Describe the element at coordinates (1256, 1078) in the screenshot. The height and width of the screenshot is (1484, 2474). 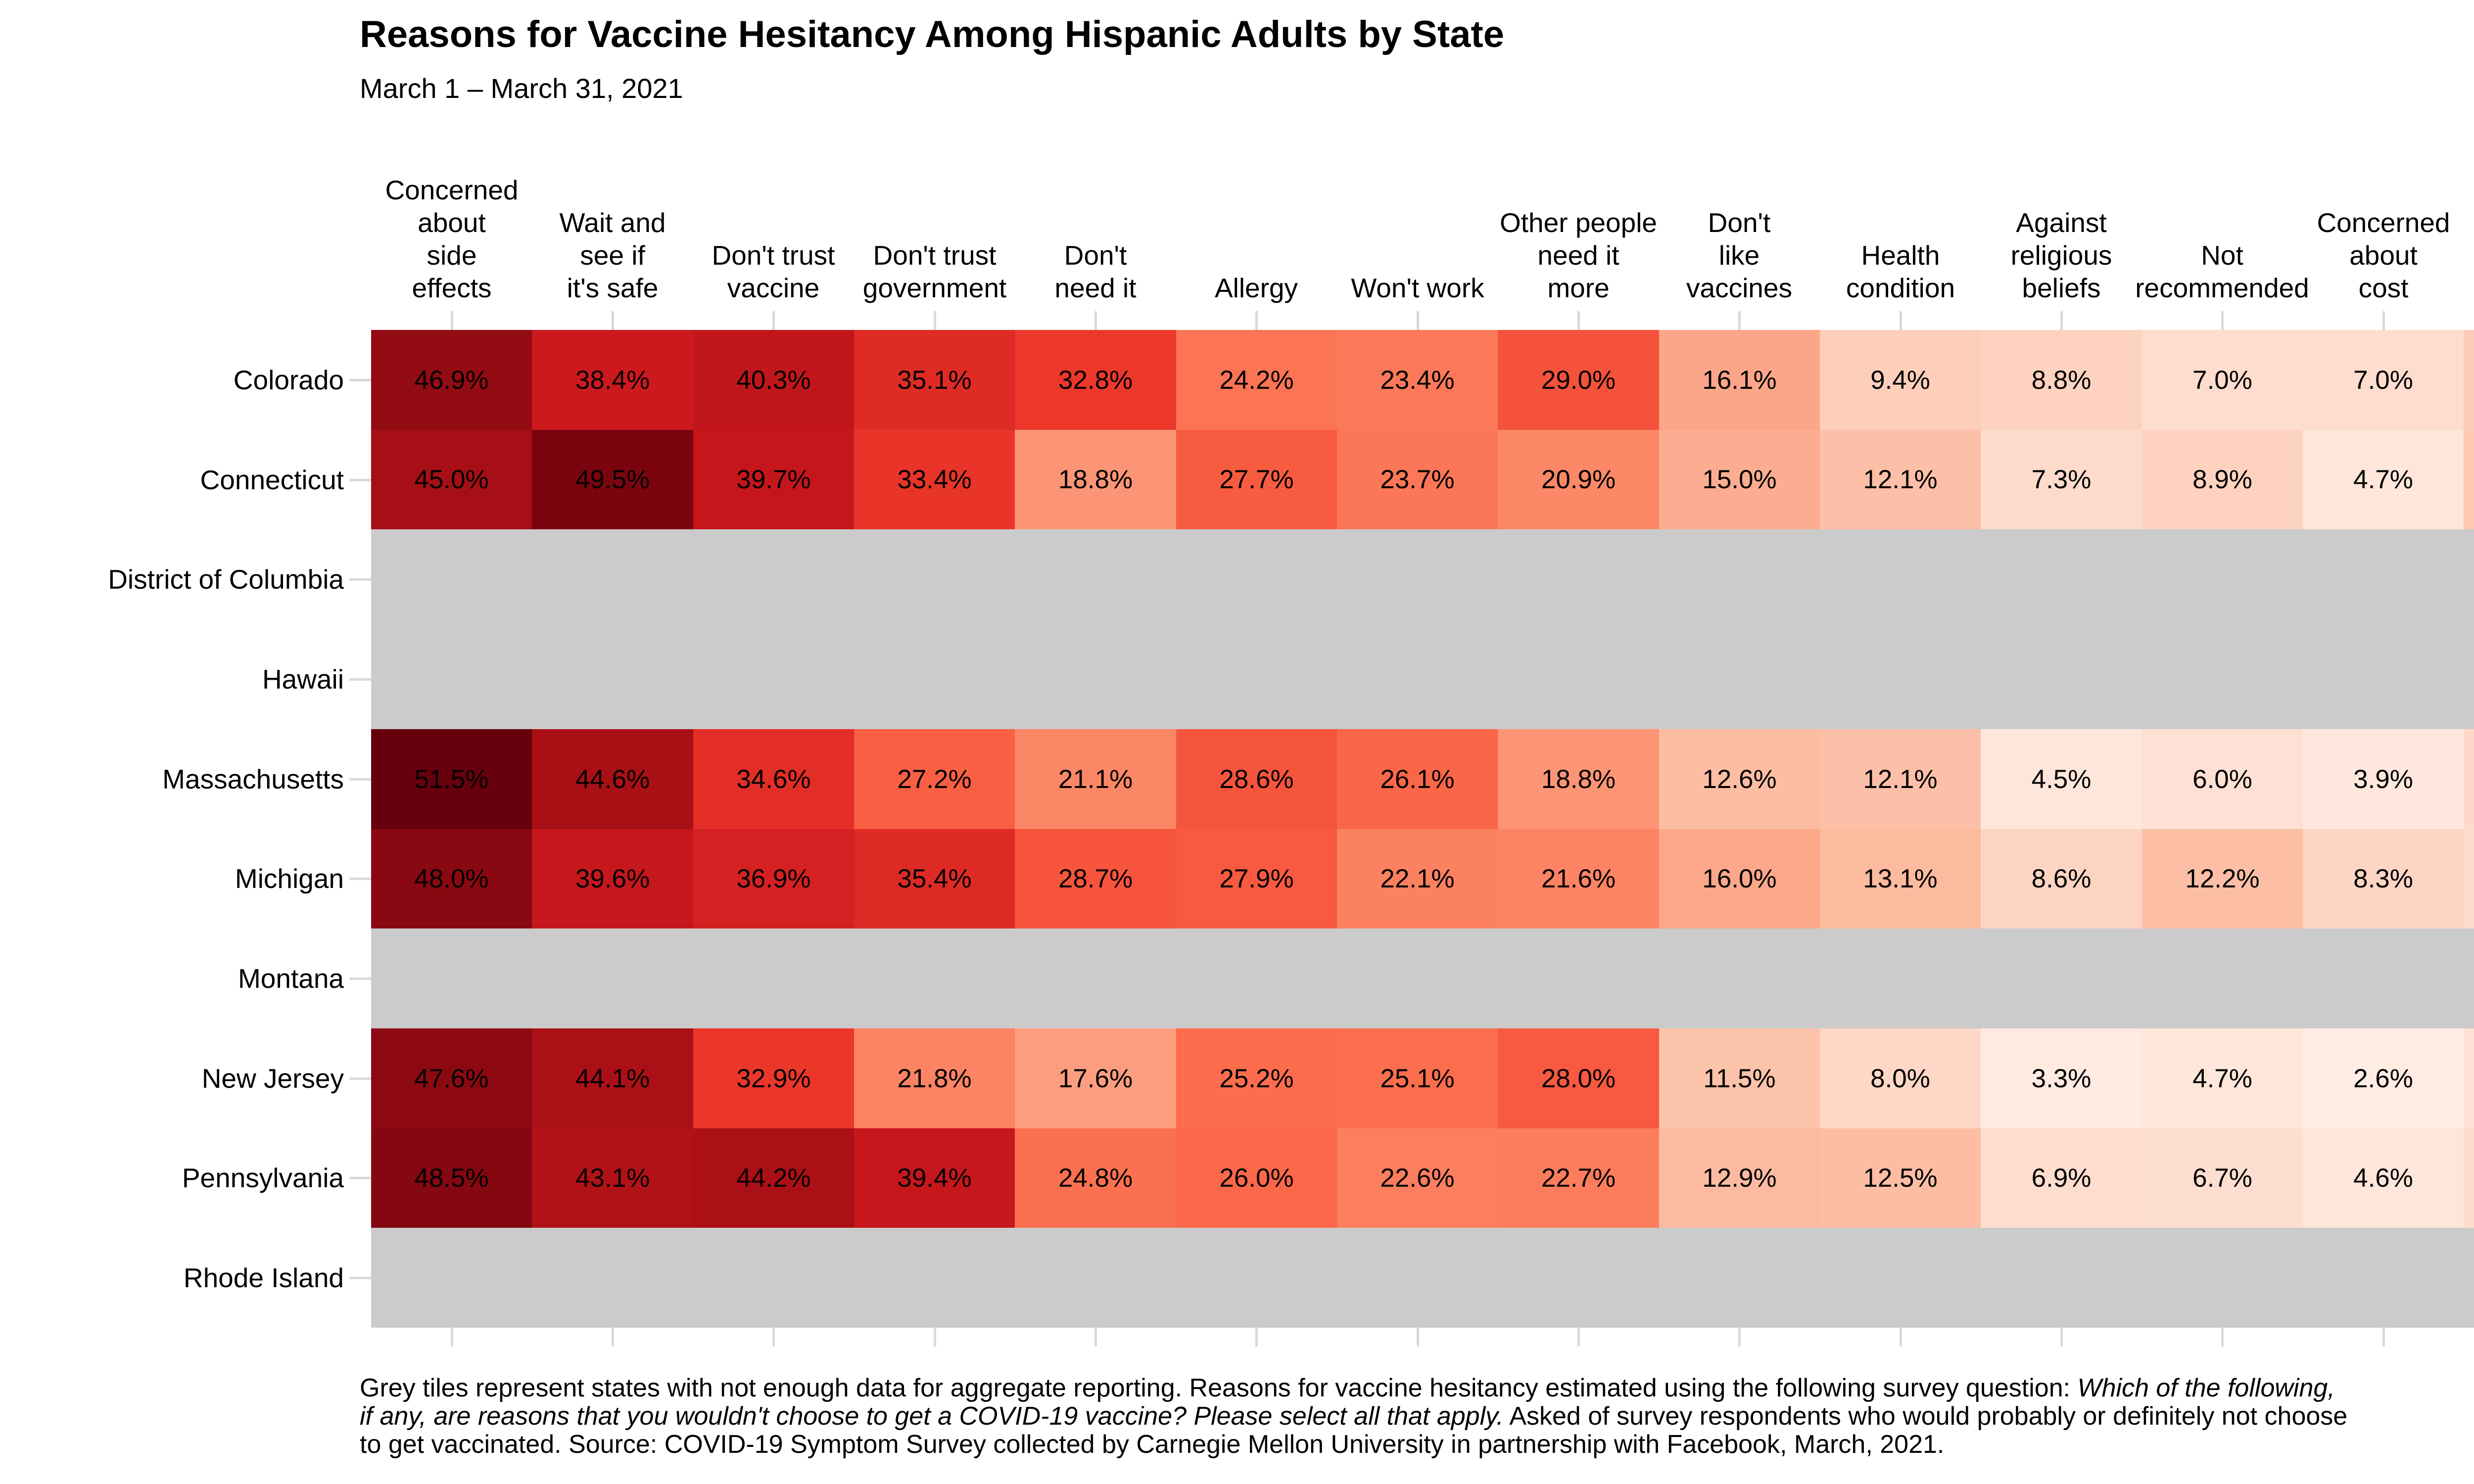
I see `heatmap-cell: 25.2%` at that location.